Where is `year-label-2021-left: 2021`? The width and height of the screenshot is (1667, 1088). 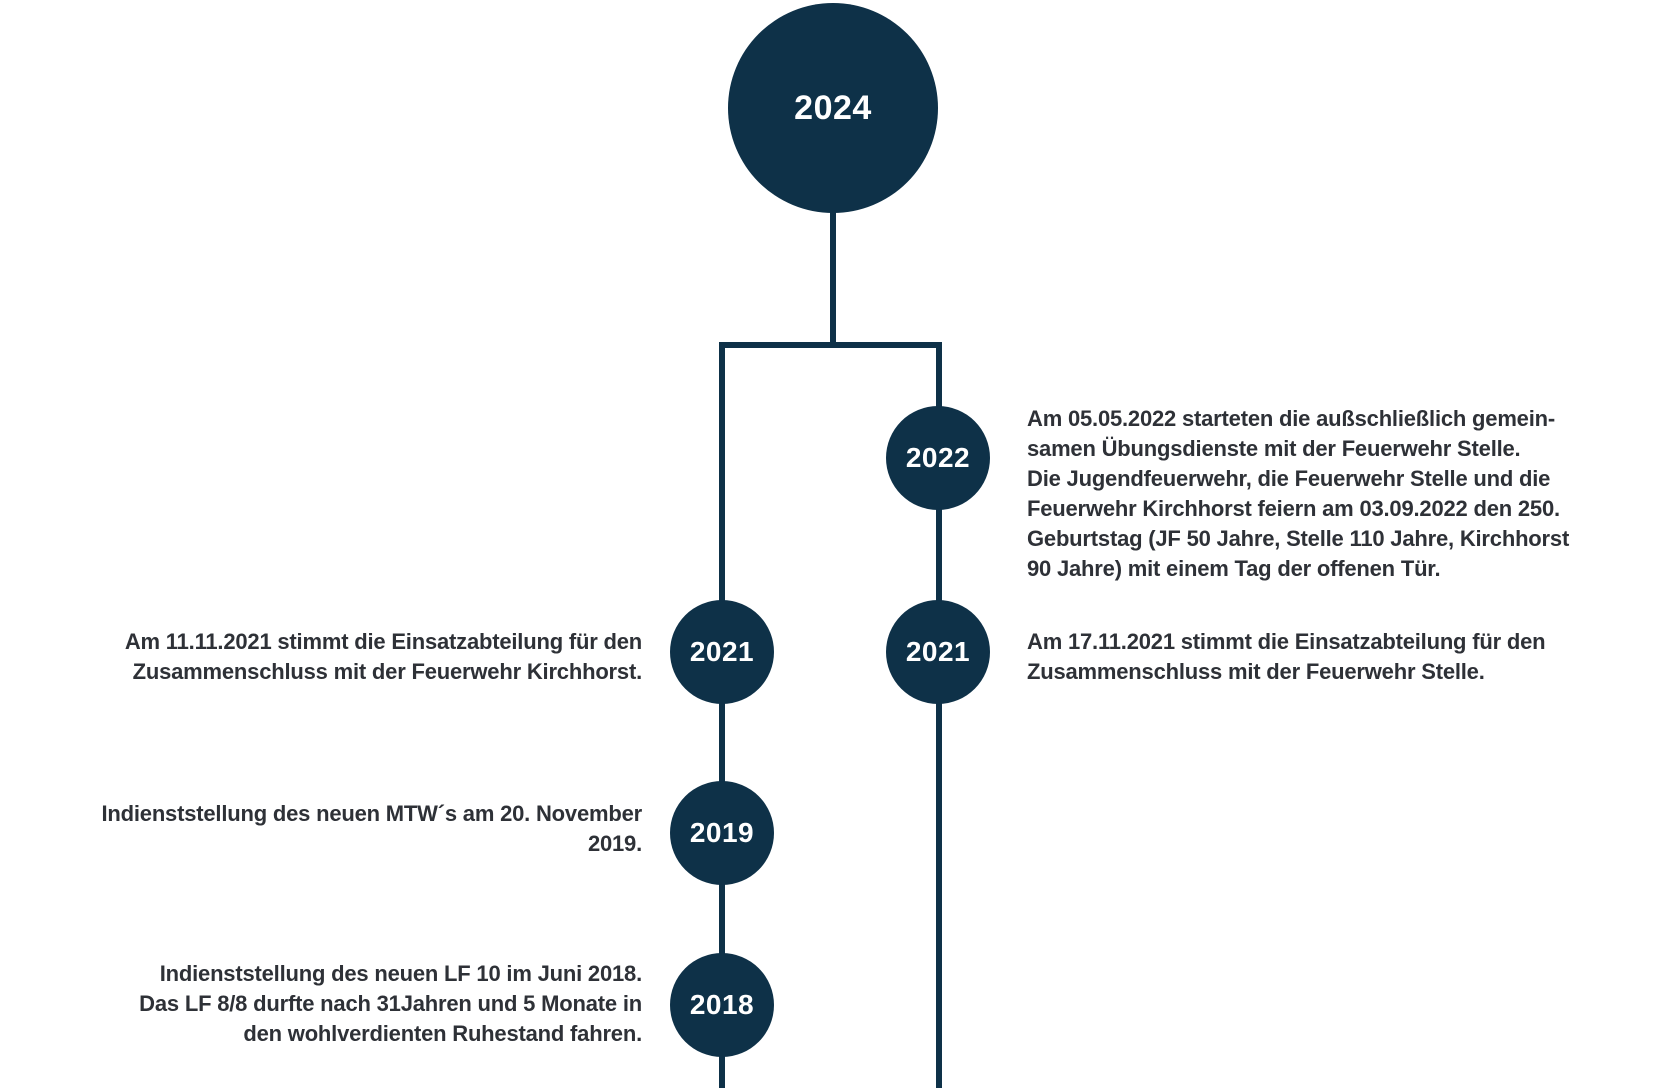 year-label-2021-left: 2021 is located at coordinates (722, 651).